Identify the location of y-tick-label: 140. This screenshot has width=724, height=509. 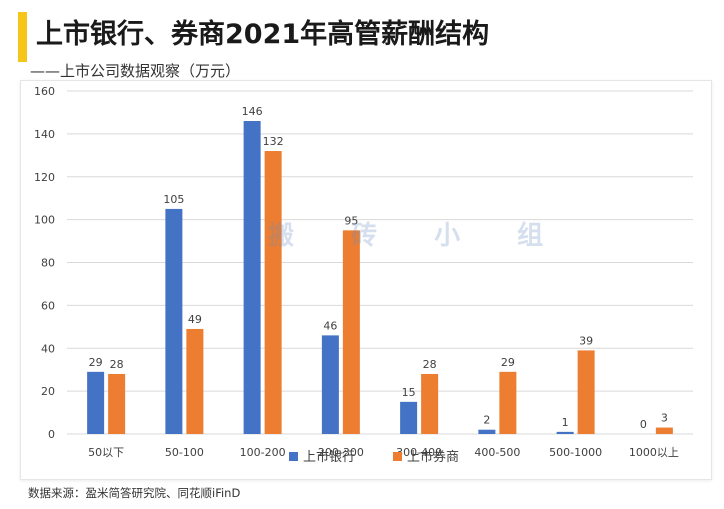
(44, 134).